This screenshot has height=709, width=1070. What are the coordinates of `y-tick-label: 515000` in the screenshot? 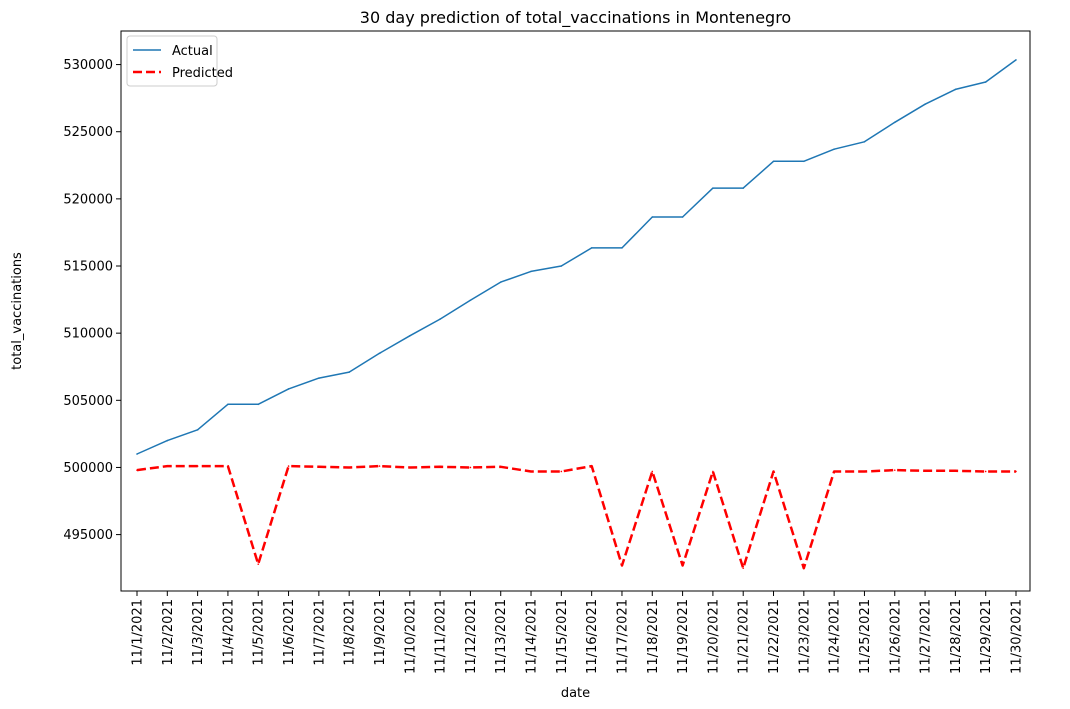 It's located at (88, 267).